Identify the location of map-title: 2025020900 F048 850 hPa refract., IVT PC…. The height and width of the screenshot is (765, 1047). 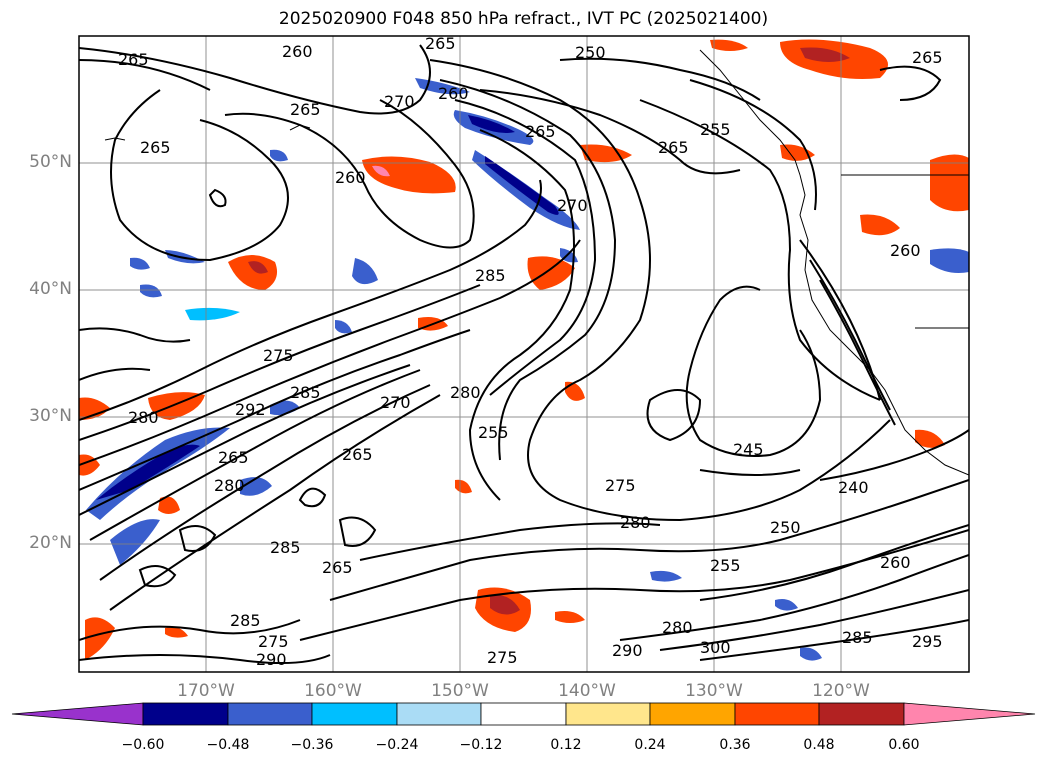
(523, 19).